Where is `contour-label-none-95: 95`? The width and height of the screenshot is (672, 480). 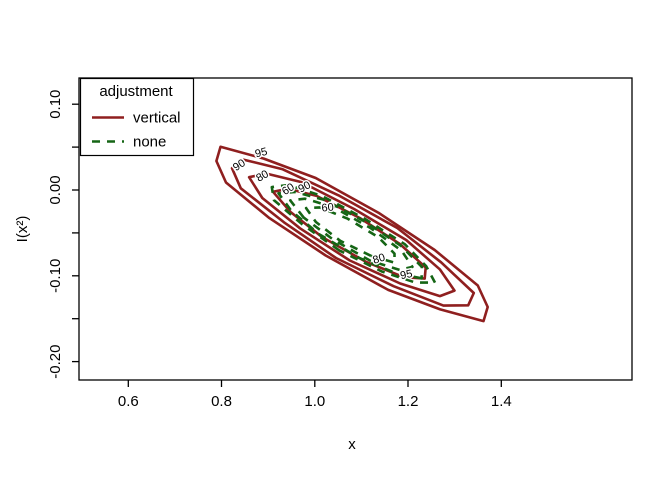
contour-label-none-95: 95 is located at coordinates (406, 275).